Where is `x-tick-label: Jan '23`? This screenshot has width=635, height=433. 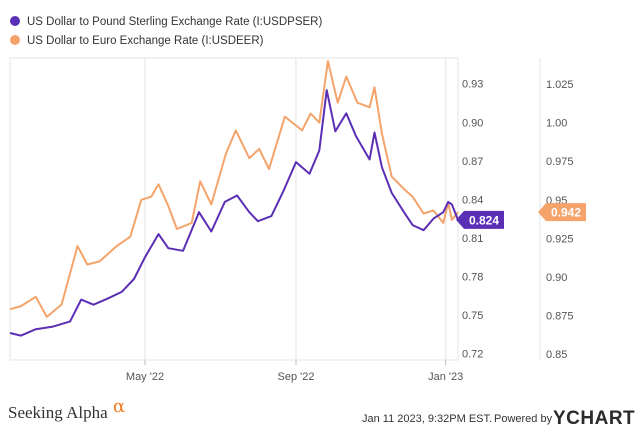
x-tick-label: Jan '23 is located at coordinates (445, 377).